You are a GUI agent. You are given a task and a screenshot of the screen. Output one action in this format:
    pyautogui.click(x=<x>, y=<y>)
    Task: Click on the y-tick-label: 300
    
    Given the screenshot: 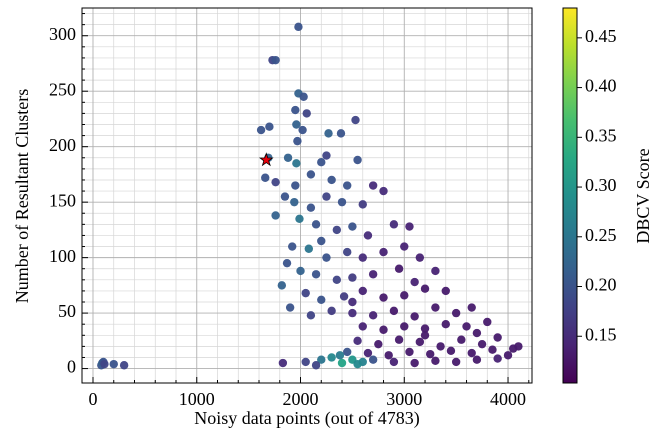 What is the action you would take?
    pyautogui.click(x=62, y=34)
    